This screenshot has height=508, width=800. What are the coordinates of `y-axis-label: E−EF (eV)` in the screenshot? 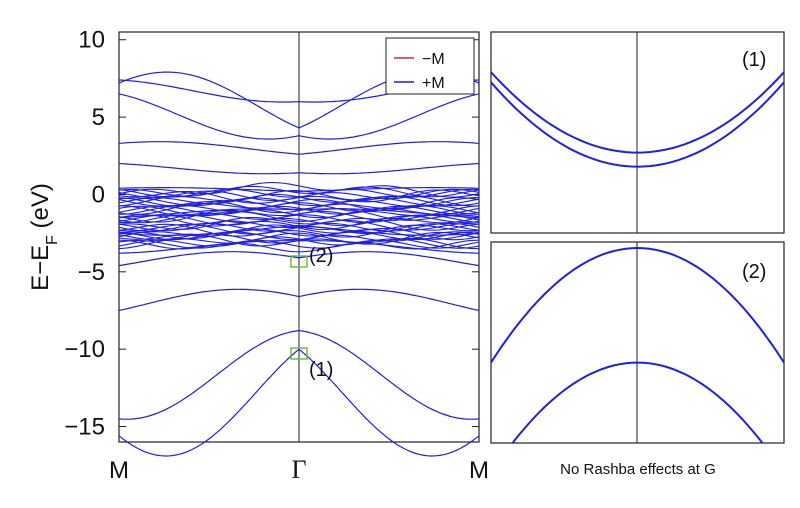 It's located at (44, 237).